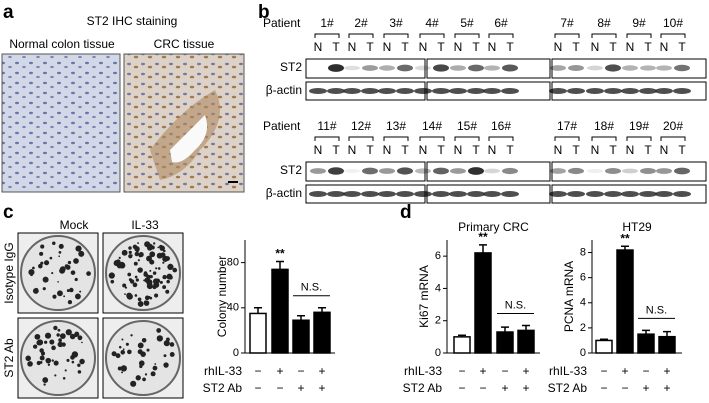 Image resolution: width=709 pixels, height=403 pixels. Describe the element at coordinates (424, 296) in the screenshot. I see `y-axis-label: Ki67 mRNA` at that location.